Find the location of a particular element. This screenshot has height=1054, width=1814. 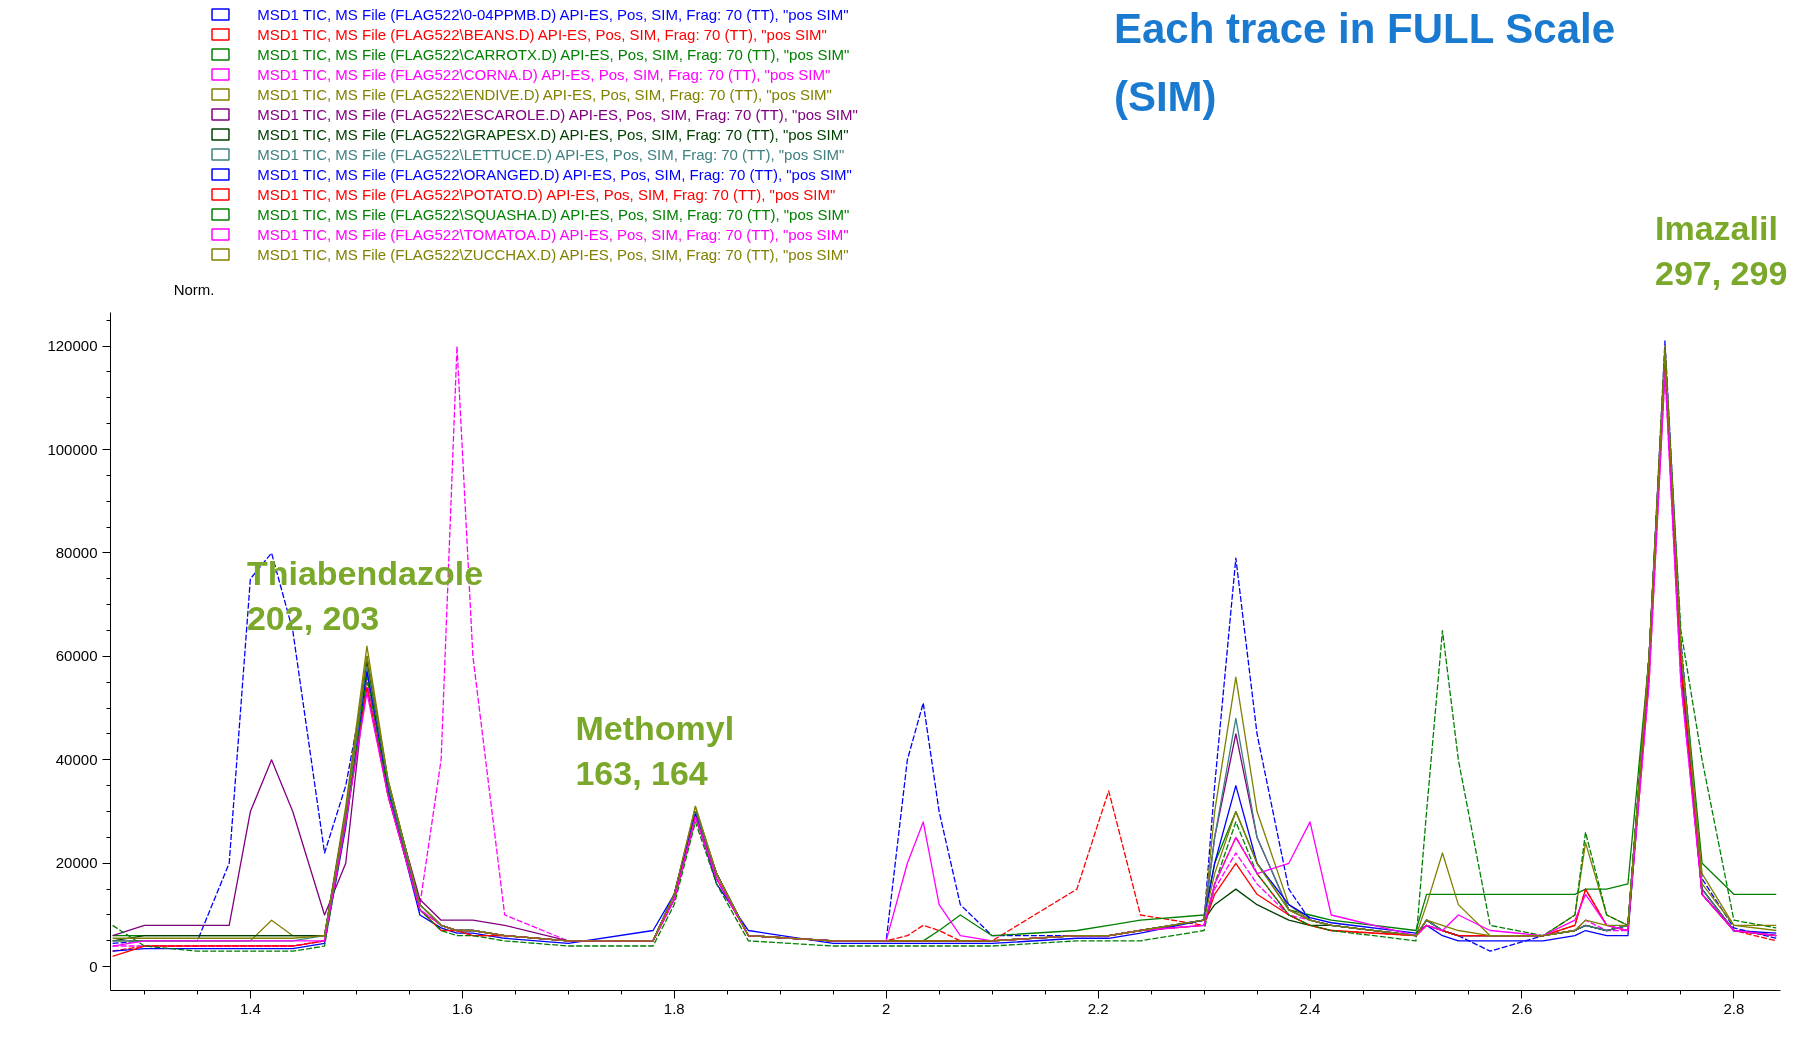

legend-label: MSD1 TIC, MS File (FLAG522\LETTUCE.D) API-ES, Pos, SIM, Frag: 70 (TT), "pos SIM" is located at coordinates (551, 154).